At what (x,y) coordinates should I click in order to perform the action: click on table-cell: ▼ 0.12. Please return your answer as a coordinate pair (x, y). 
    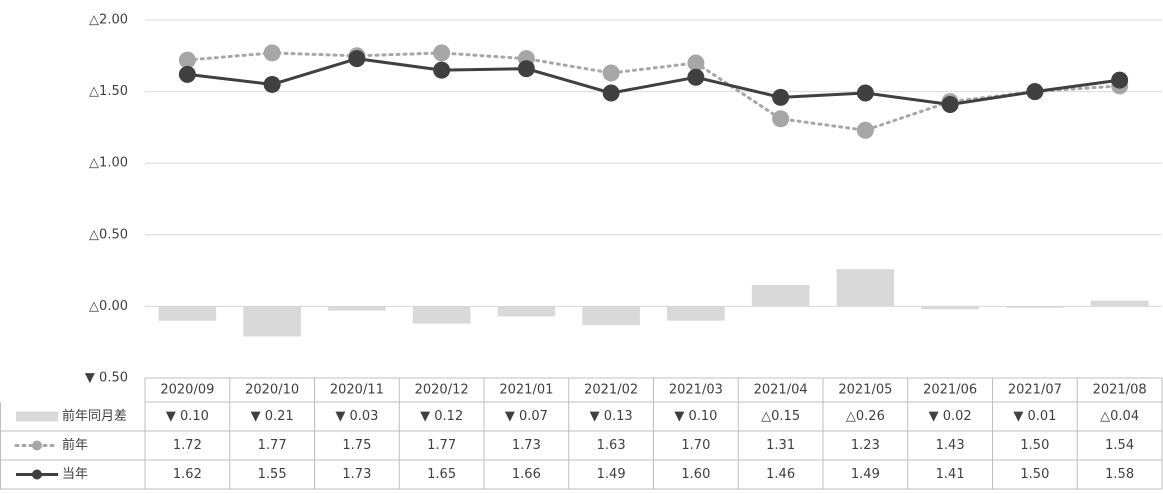
    Looking at the image, I should click on (441, 416).